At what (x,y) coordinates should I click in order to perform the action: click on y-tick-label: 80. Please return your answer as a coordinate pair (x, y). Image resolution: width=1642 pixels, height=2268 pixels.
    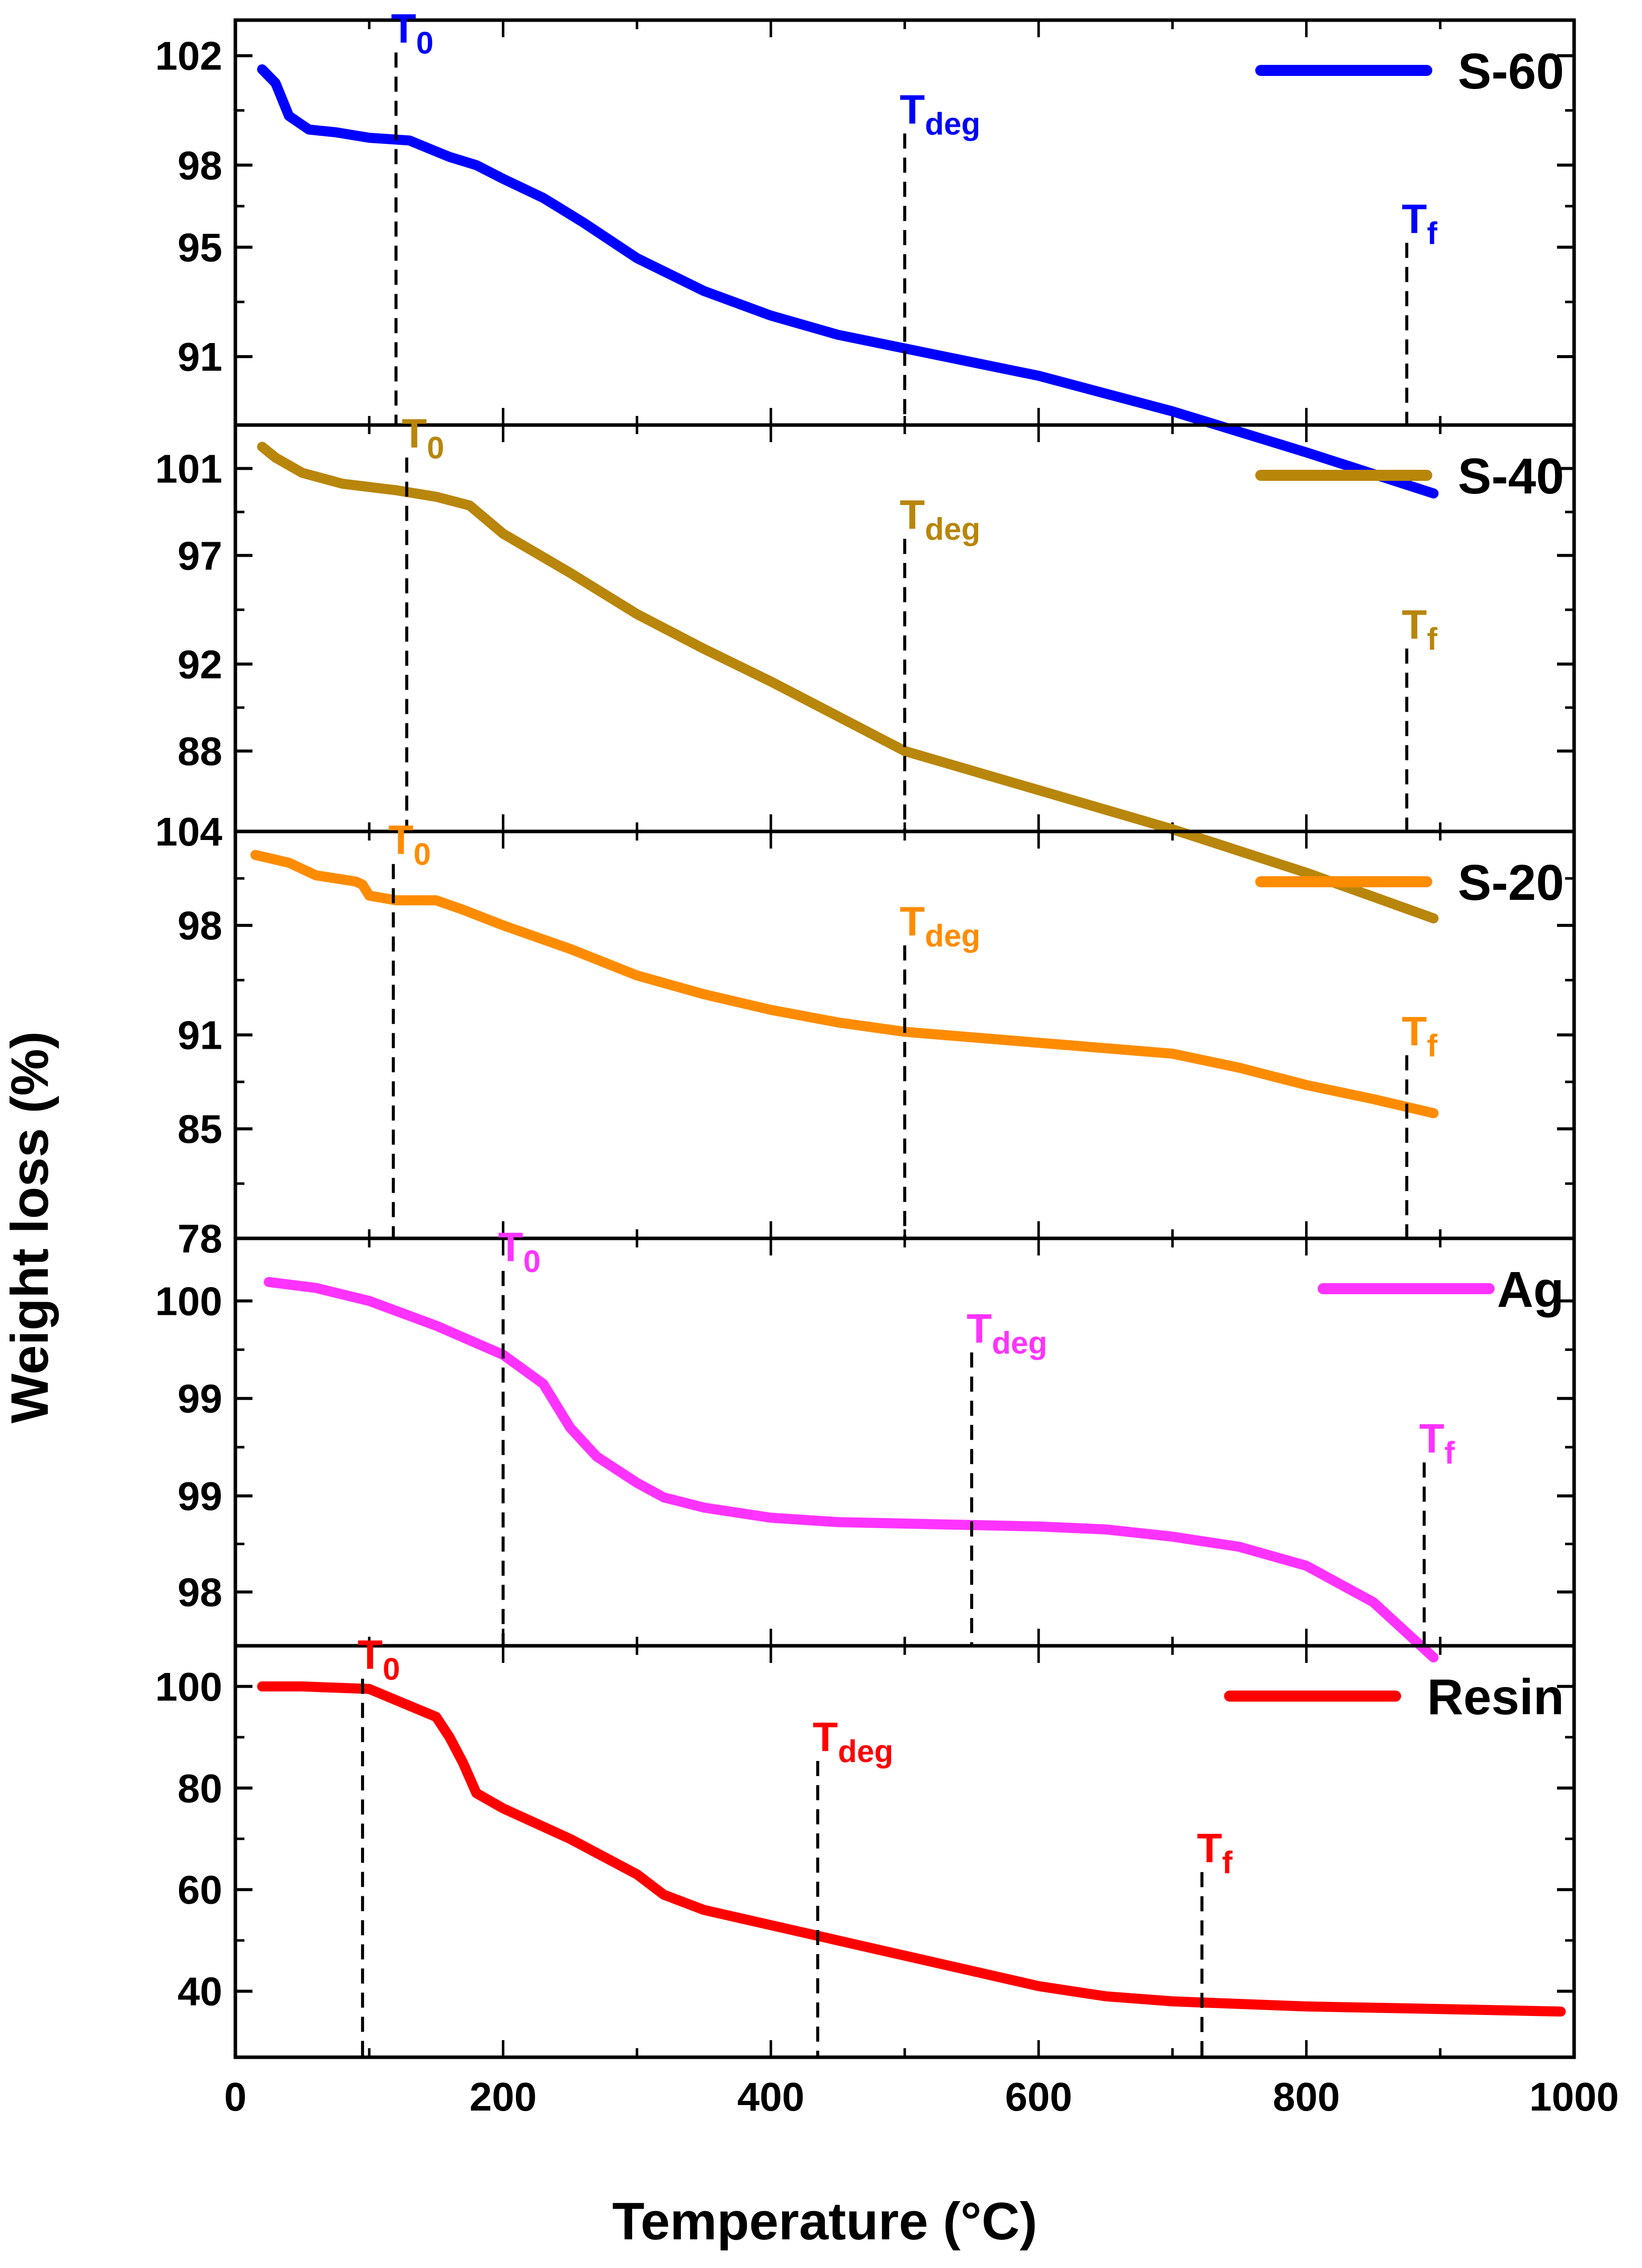
    Looking at the image, I should click on (200, 1788).